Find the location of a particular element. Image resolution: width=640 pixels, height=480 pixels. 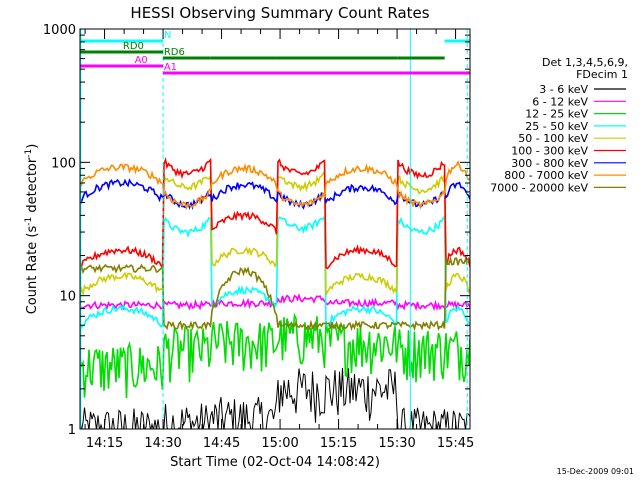

x-tick-label: 15:30 is located at coordinates (396, 443).